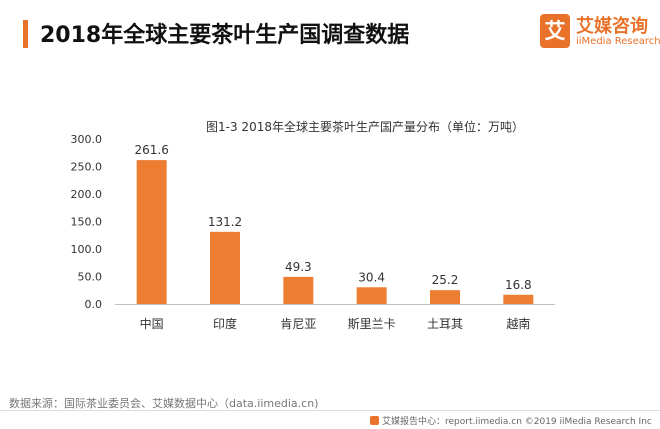 The height and width of the screenshot is (429, 660). Describe the element at coordinates (445, 280) in the screenshot. I see `value-label: 25.2` at that location.